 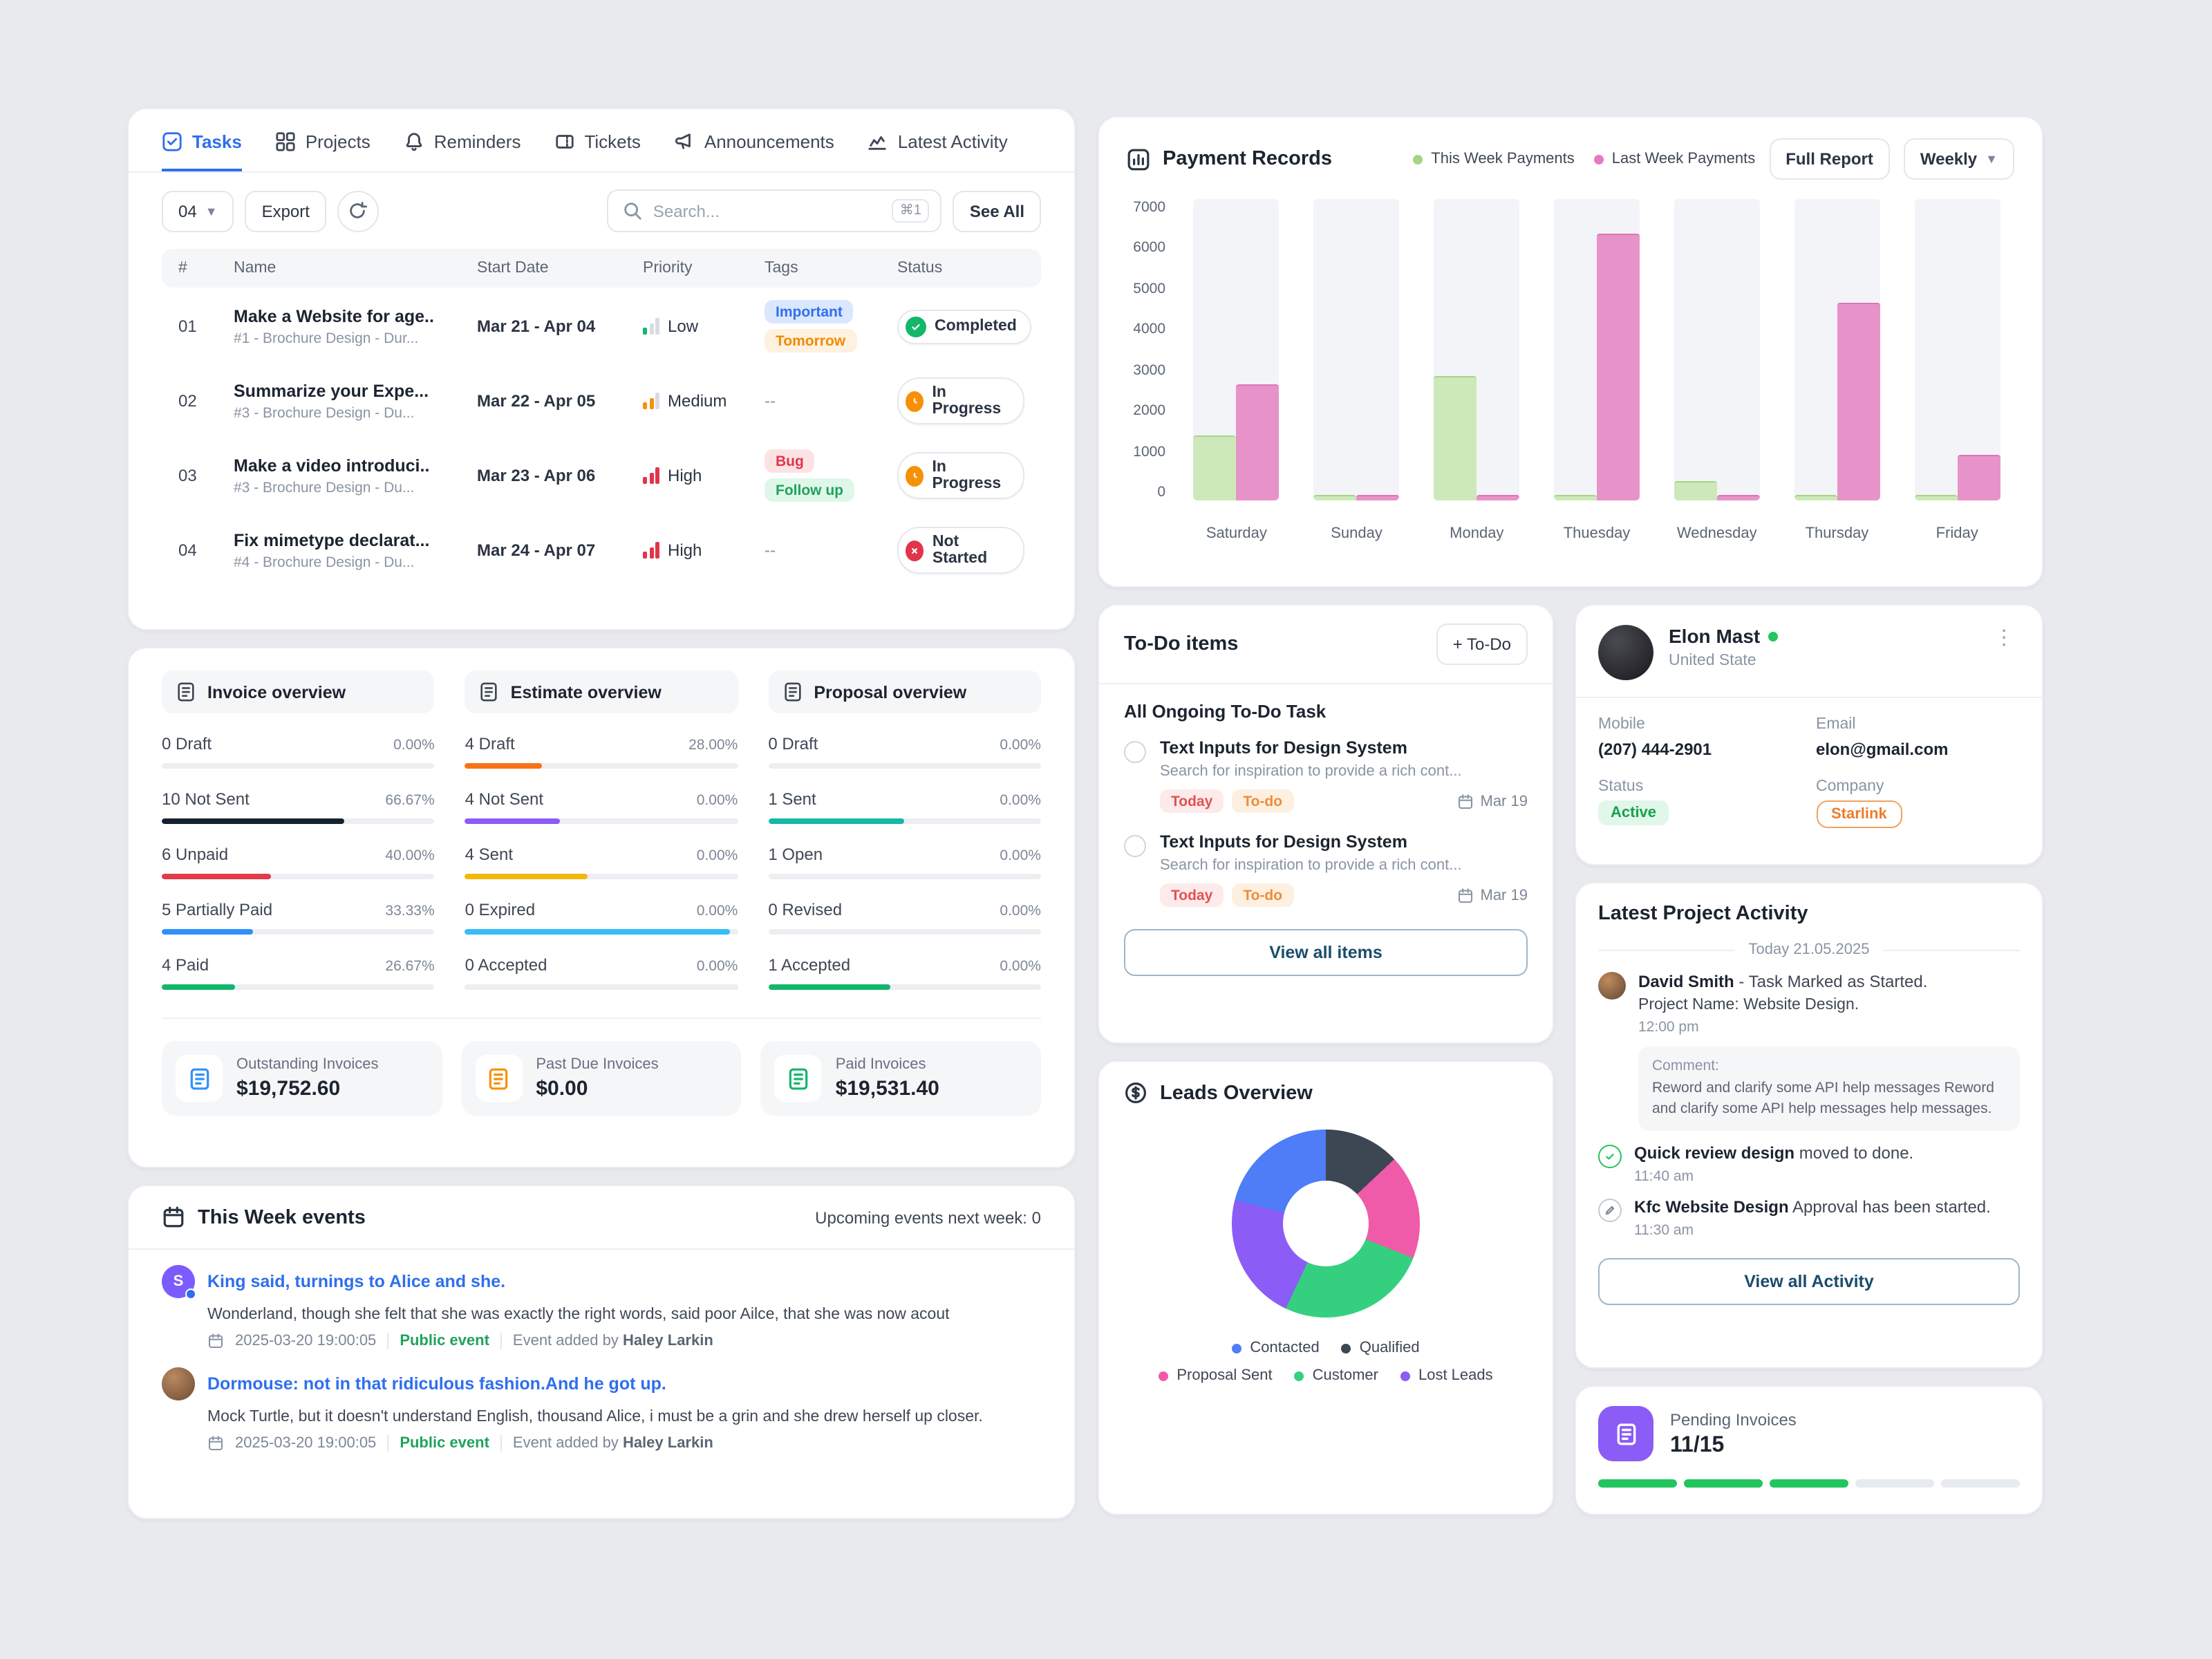 What do you see at coordinates (651, 401) in the screenshot?
I see `priority-medium-icon` at bounding box center [651, 401].